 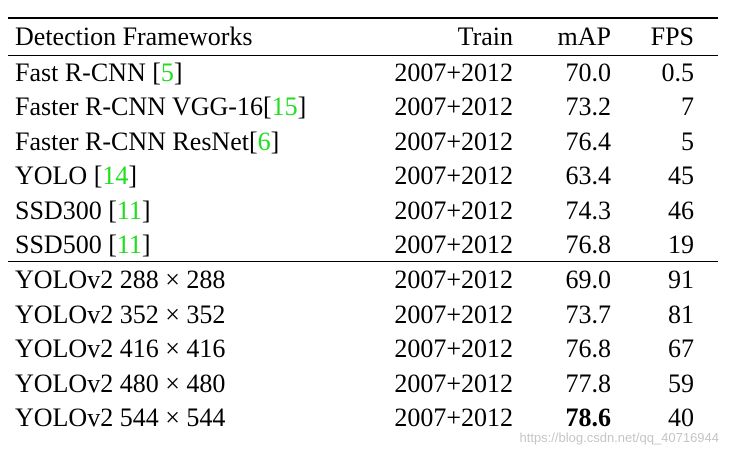 What do you see at coordinates (681, 210) in the screenshot?
I see `fps-cell: 46` at bounding box center [681, 210].